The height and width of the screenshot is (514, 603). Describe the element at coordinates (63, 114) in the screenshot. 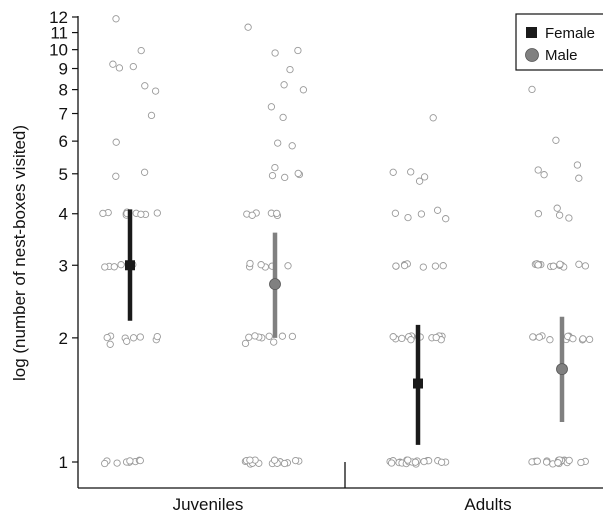

I see `y-tick-label: 7` at that location.